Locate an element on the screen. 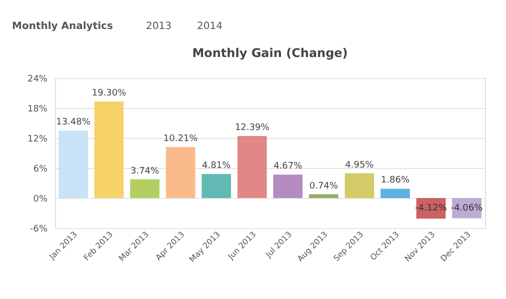  data-label: 0.74% is located at coordinates (323, 186).